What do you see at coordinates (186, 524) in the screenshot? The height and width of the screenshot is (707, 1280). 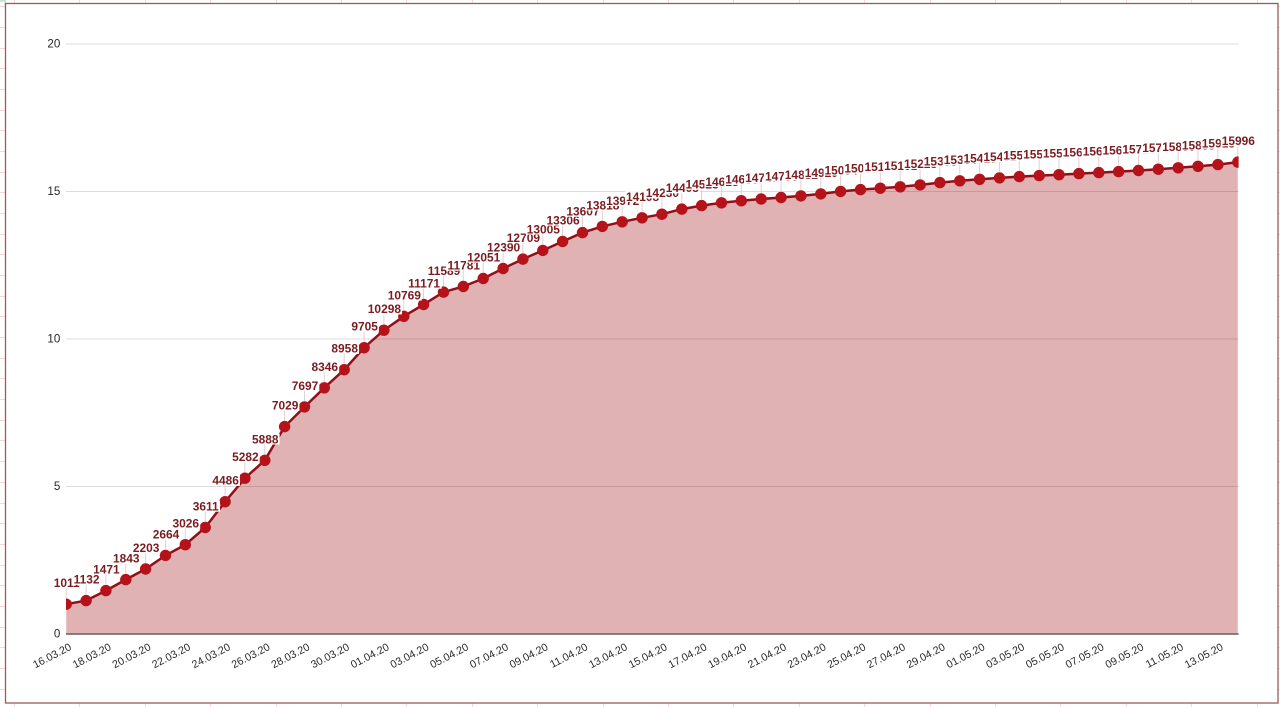 I see `svg-text: 3026` at bounding box center [186, 524].